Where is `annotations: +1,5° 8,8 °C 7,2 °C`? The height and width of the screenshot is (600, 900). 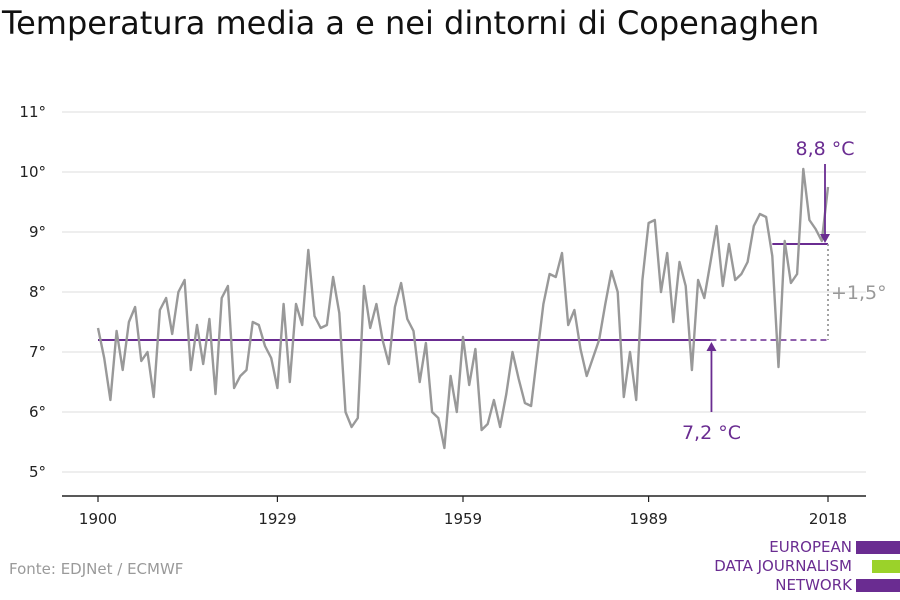 annotations: +1,5° 8,8 °C 7,2 °C is located at coordinates (784, 291).